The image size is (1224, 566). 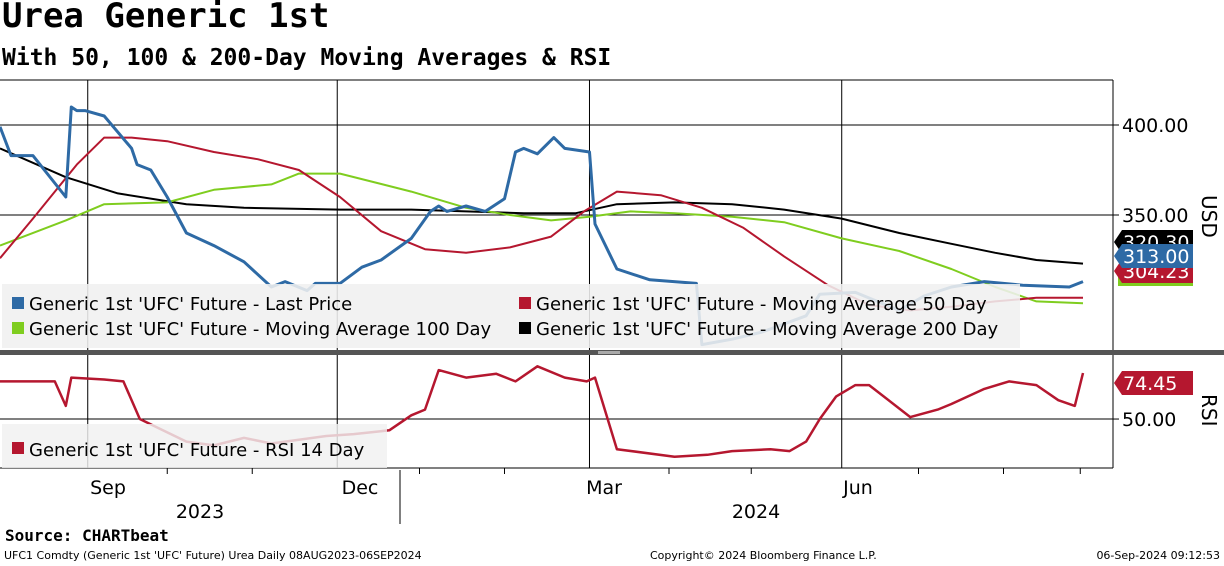 I want to click on y-tick-label: 400.00, so click(x=1155, y=126).